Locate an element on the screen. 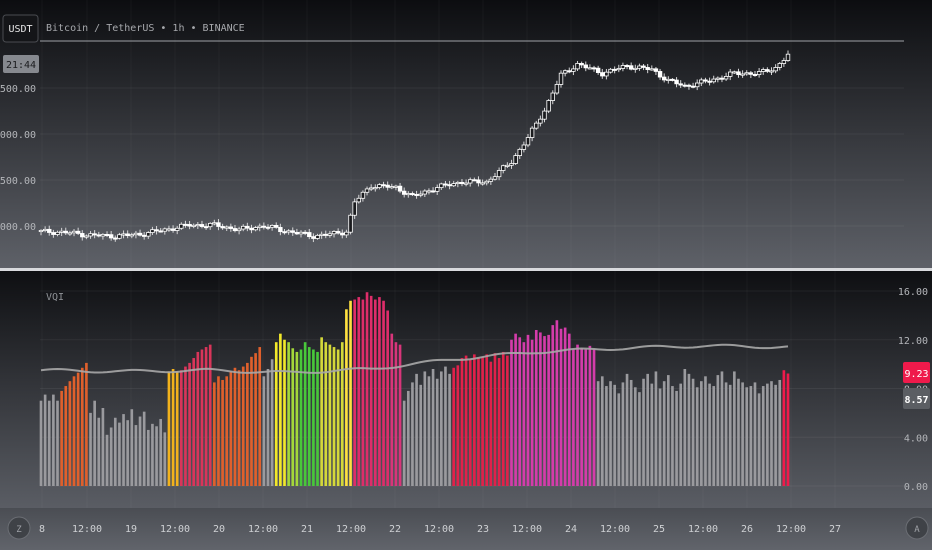  vqi-moving-average-line is located at coordinates (414, 358).